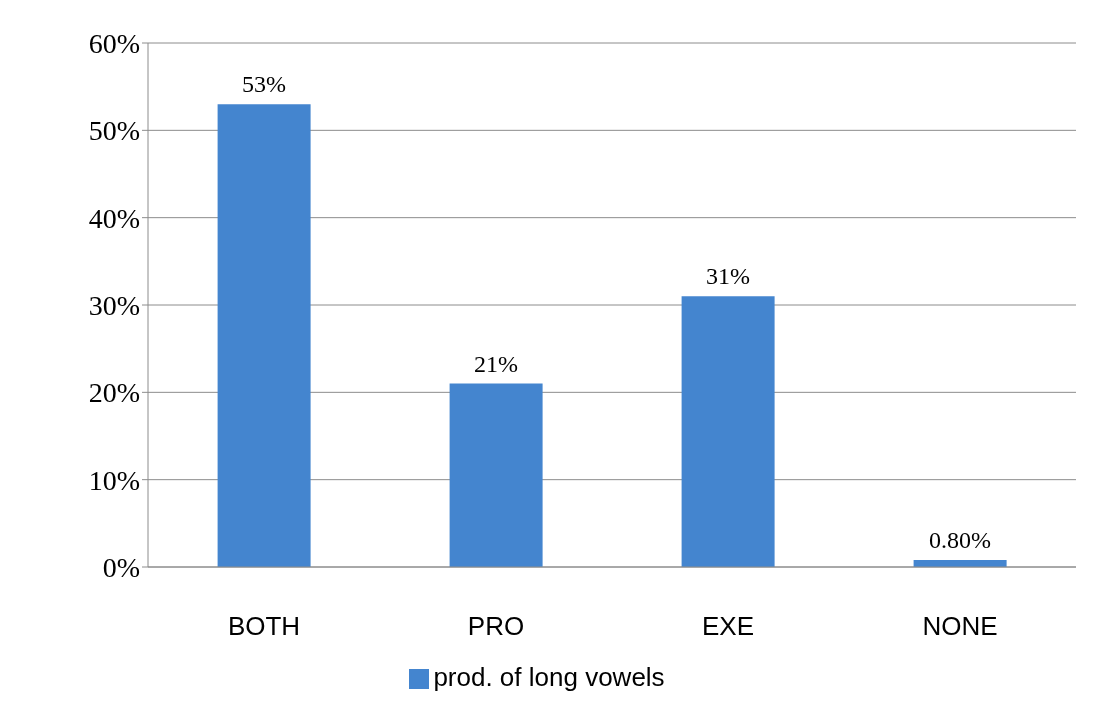  What do you see at coordinates (114, 480) in the screenshot?
I see `y-tick-label: 10%` at bounding box center [114, 480].